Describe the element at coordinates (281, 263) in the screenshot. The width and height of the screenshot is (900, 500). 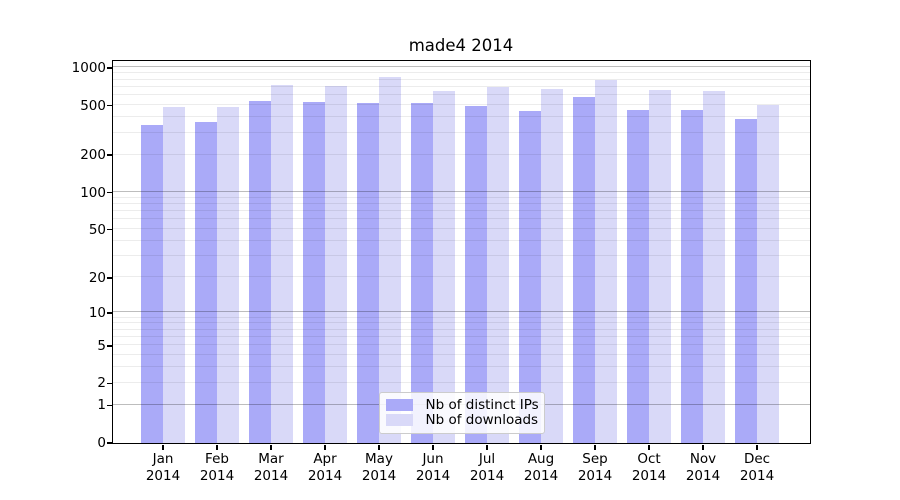
I see `bar-downloads-mar` at that location.